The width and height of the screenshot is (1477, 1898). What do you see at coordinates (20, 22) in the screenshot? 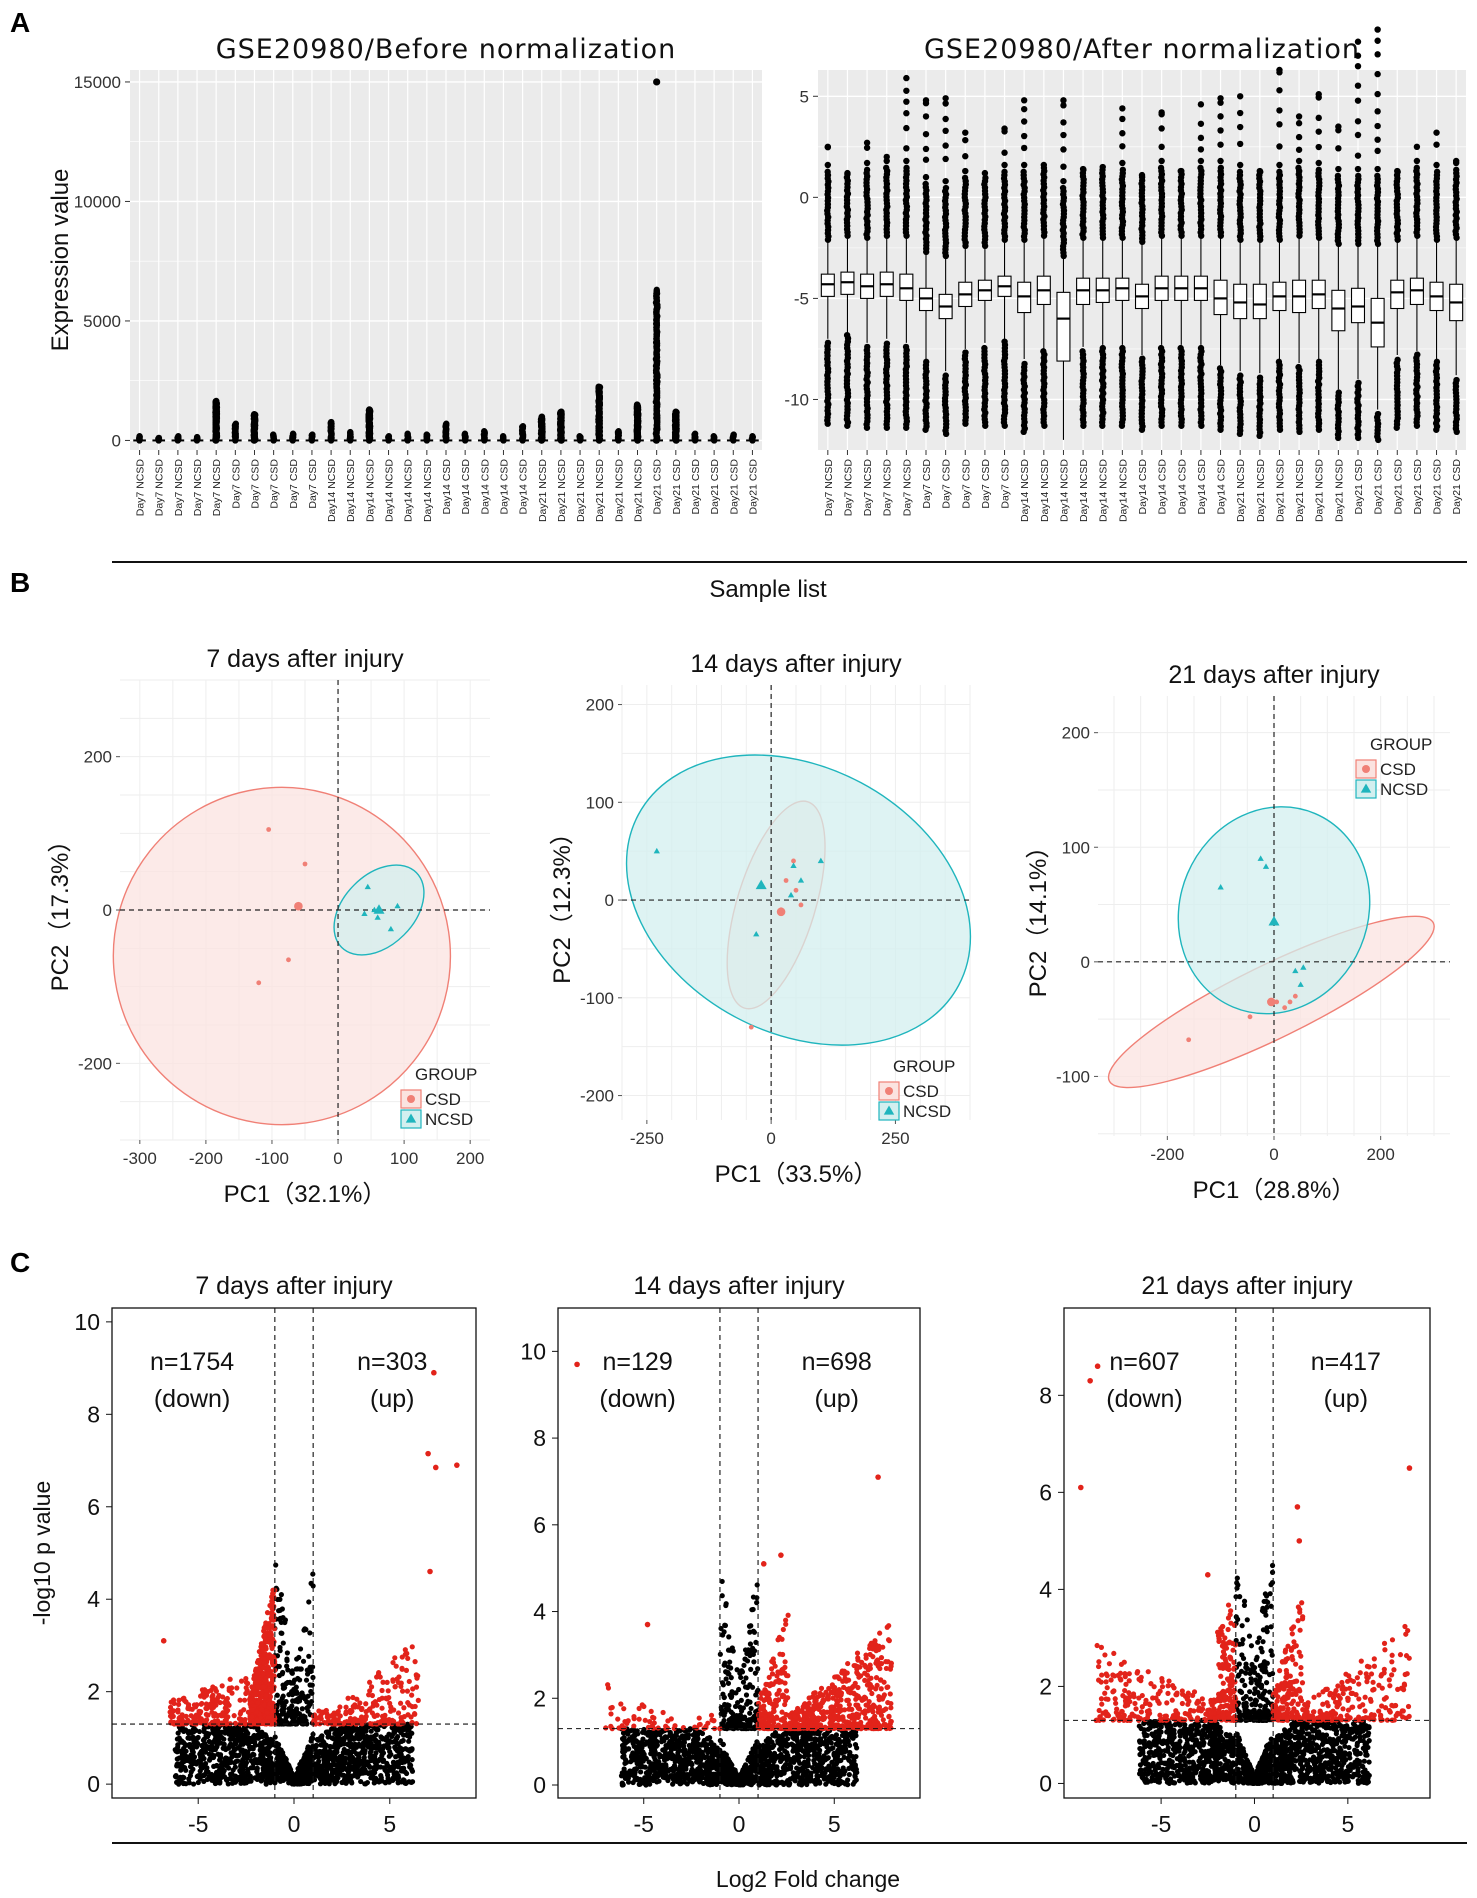
I see `panel-label-a: A` at bounding box center [20, 22].